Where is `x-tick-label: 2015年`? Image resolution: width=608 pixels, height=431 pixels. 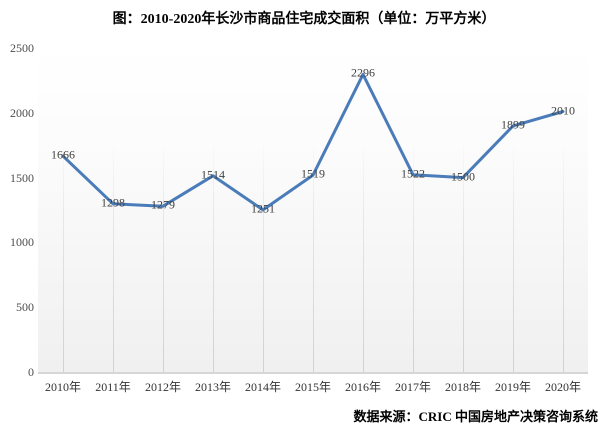
x-tick-label: 2015年 is located at coordinates (312, 387).